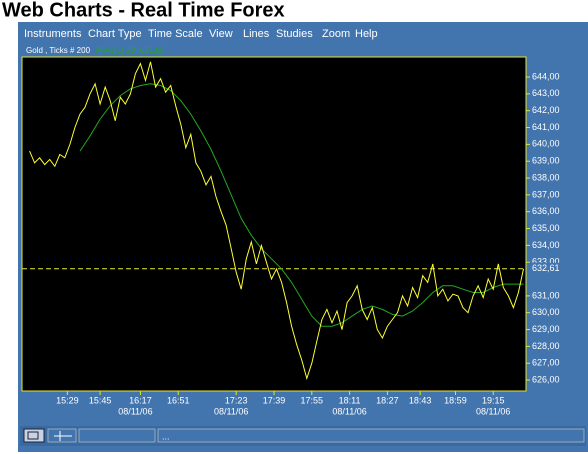 Image resolution: width=588 pixels, height=454 pixels. Describe the element at coordinates (546, 295) in the screenshot. I see `y-tick-label: 631,00` at that location.